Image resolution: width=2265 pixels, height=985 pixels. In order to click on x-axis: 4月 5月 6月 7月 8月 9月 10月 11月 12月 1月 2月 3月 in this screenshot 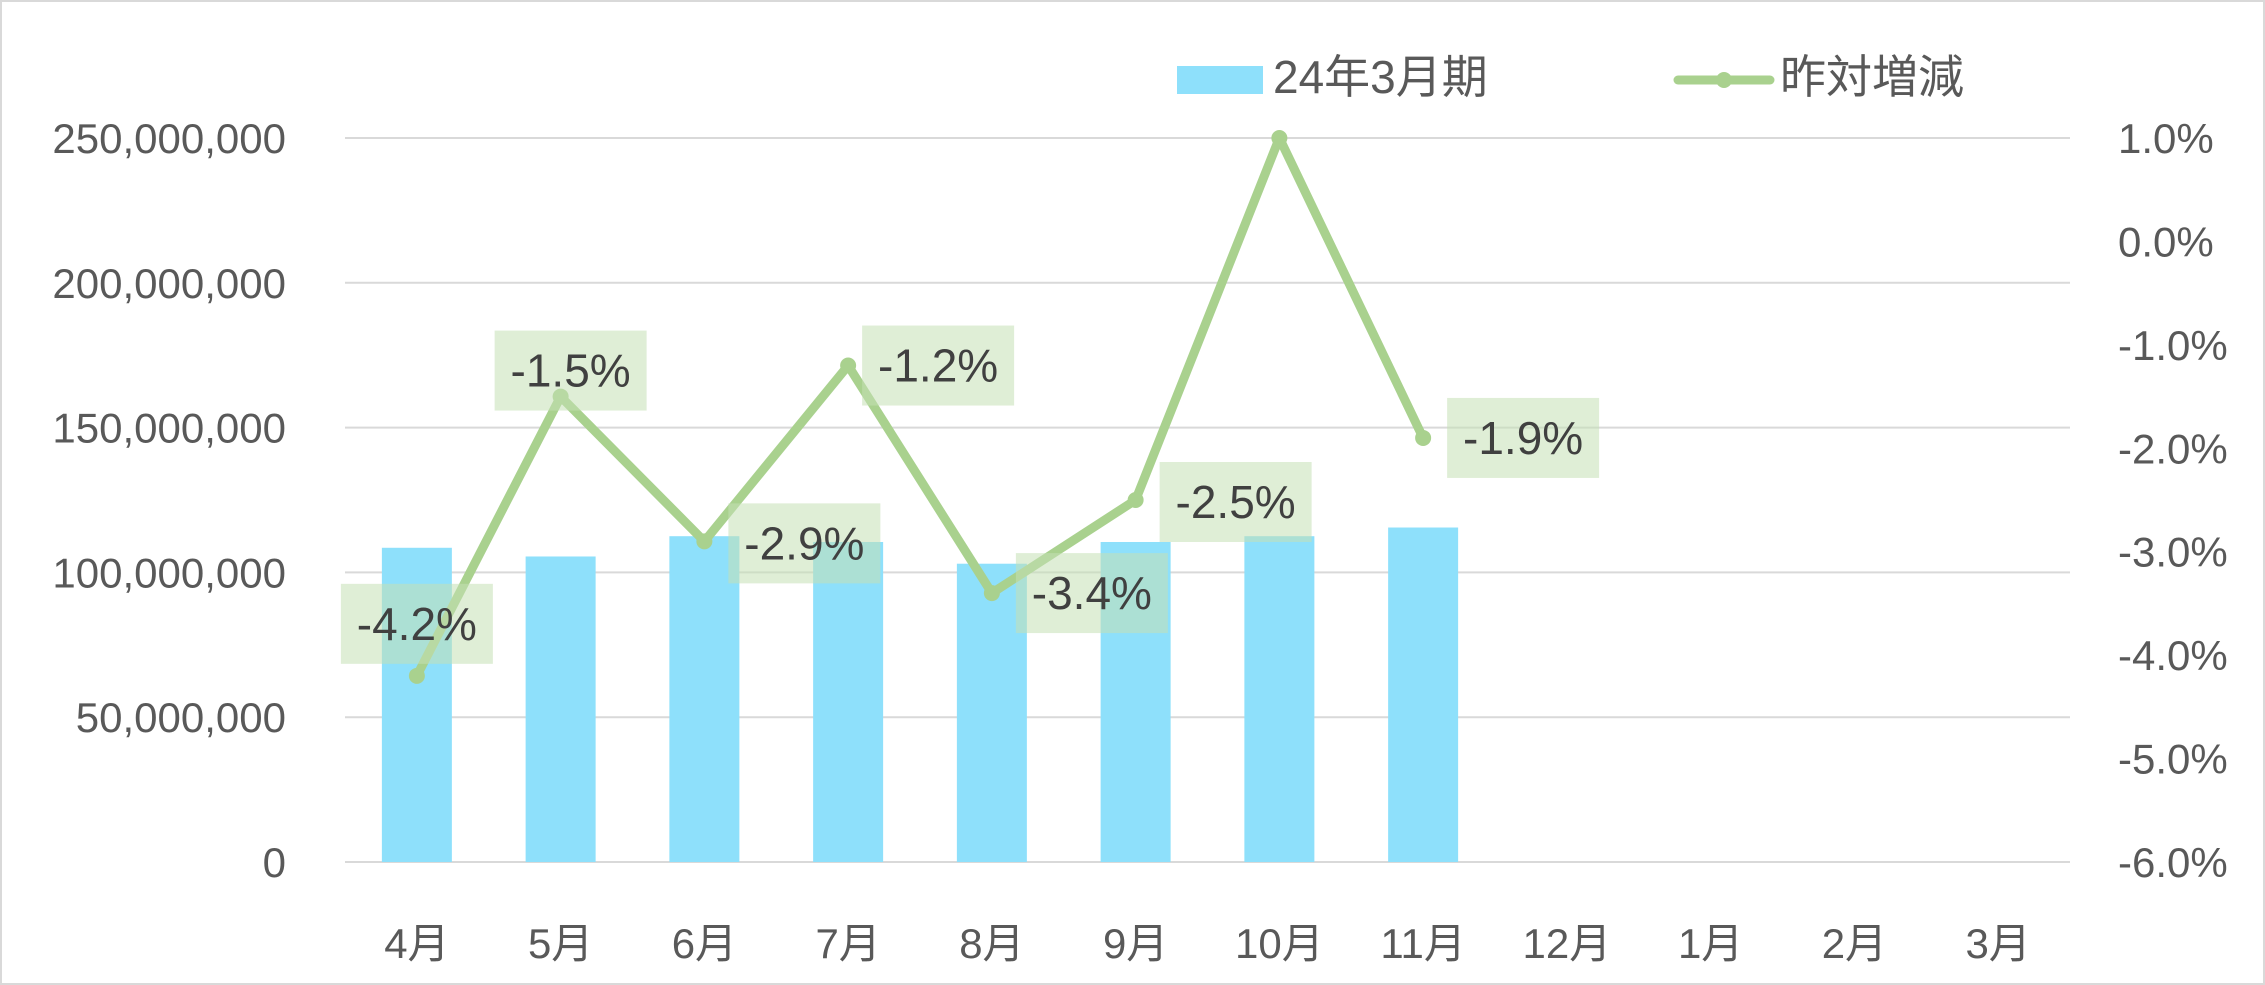, I will do `click(1207, 943)`.